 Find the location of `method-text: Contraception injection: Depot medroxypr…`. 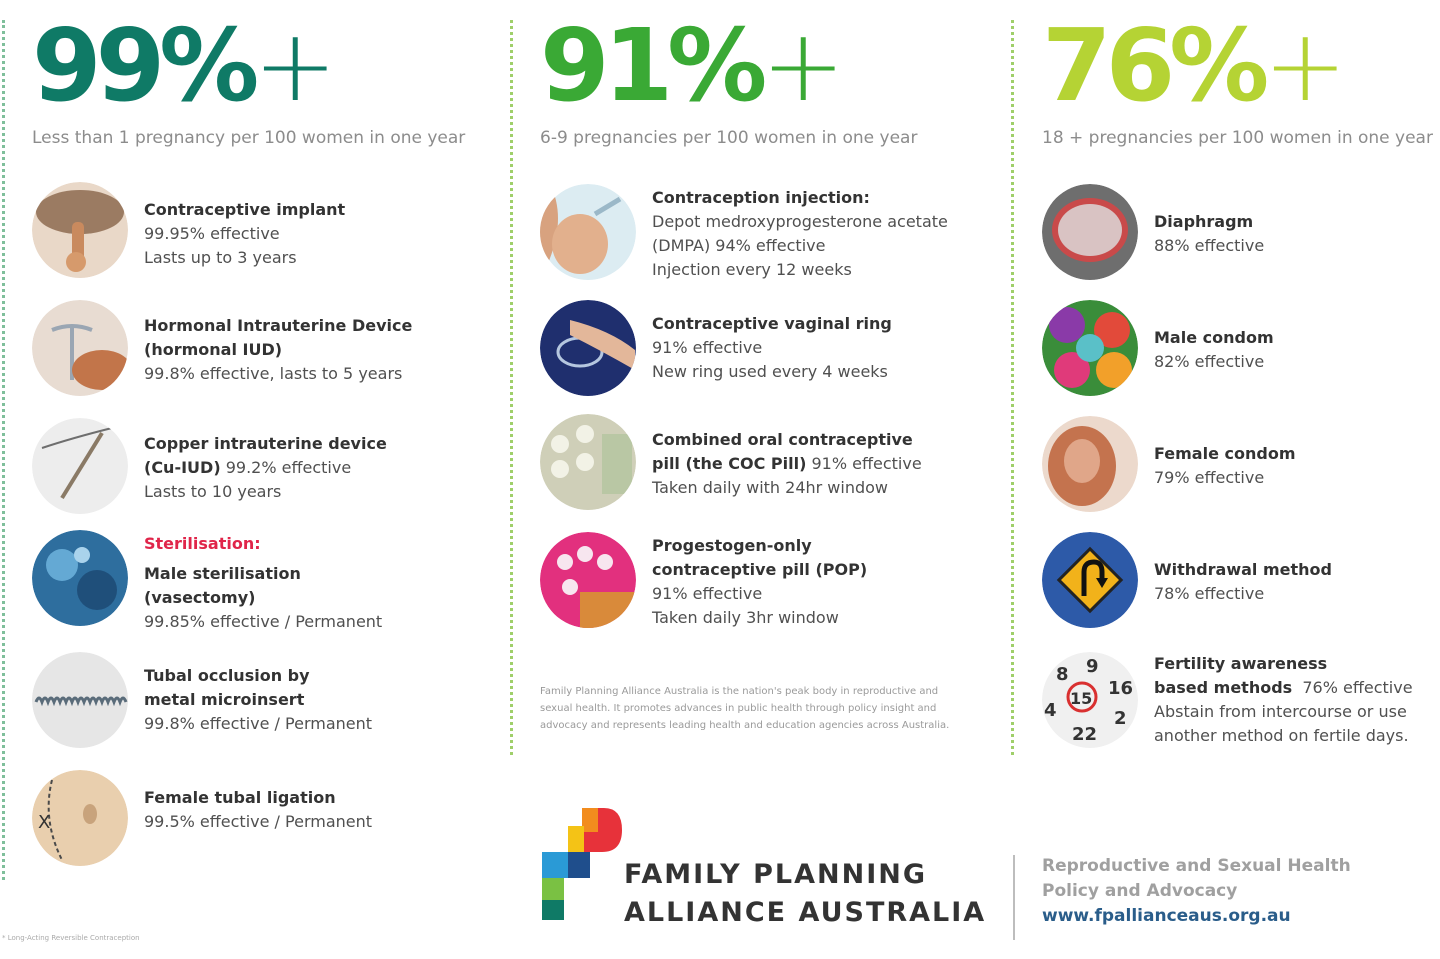

method-text: Contraception injection: Depot medroxypr… is located at coordinates (800, 233).